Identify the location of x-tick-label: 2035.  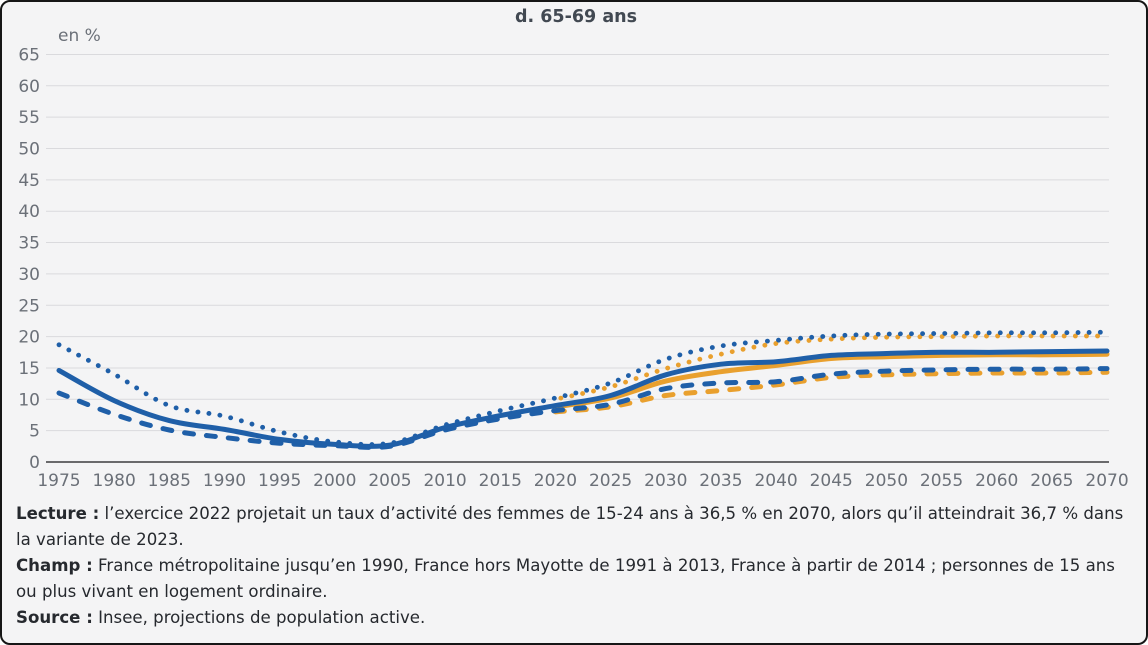
(720, 481).